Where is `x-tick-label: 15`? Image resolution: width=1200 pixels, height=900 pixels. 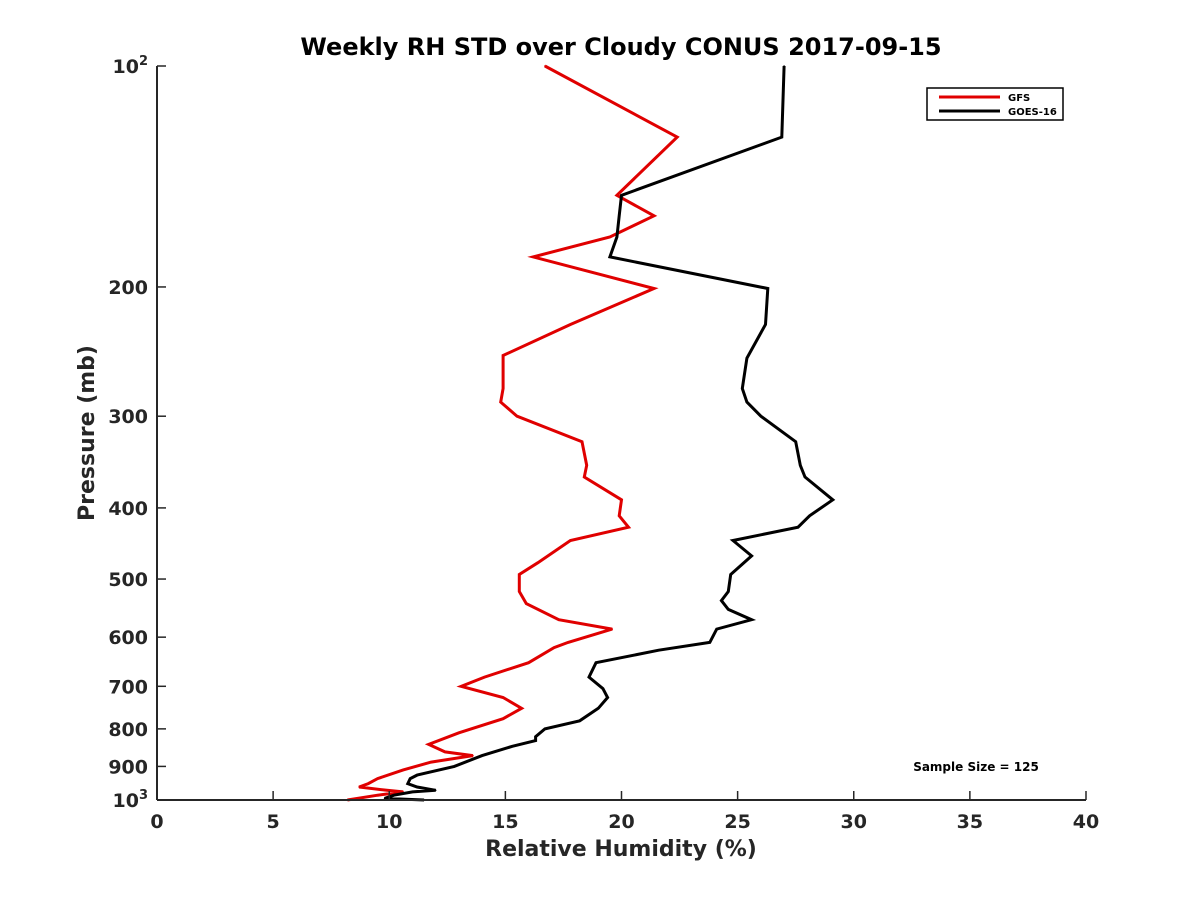
x-tick-label: 15 is located at coordinates (505, 822).